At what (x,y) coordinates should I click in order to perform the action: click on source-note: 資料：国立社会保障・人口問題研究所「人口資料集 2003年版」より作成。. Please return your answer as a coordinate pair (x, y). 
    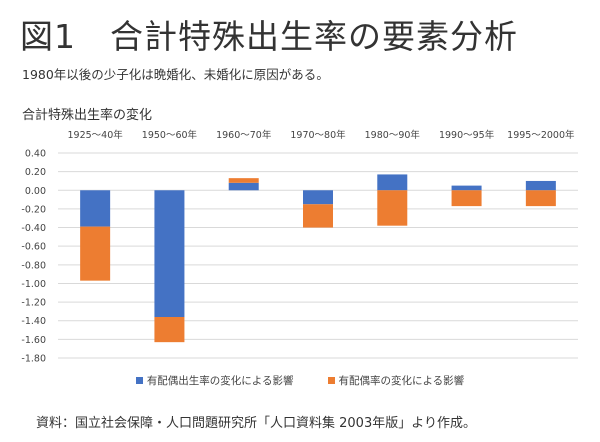
    Looking at the image, I should click on (256, 423).